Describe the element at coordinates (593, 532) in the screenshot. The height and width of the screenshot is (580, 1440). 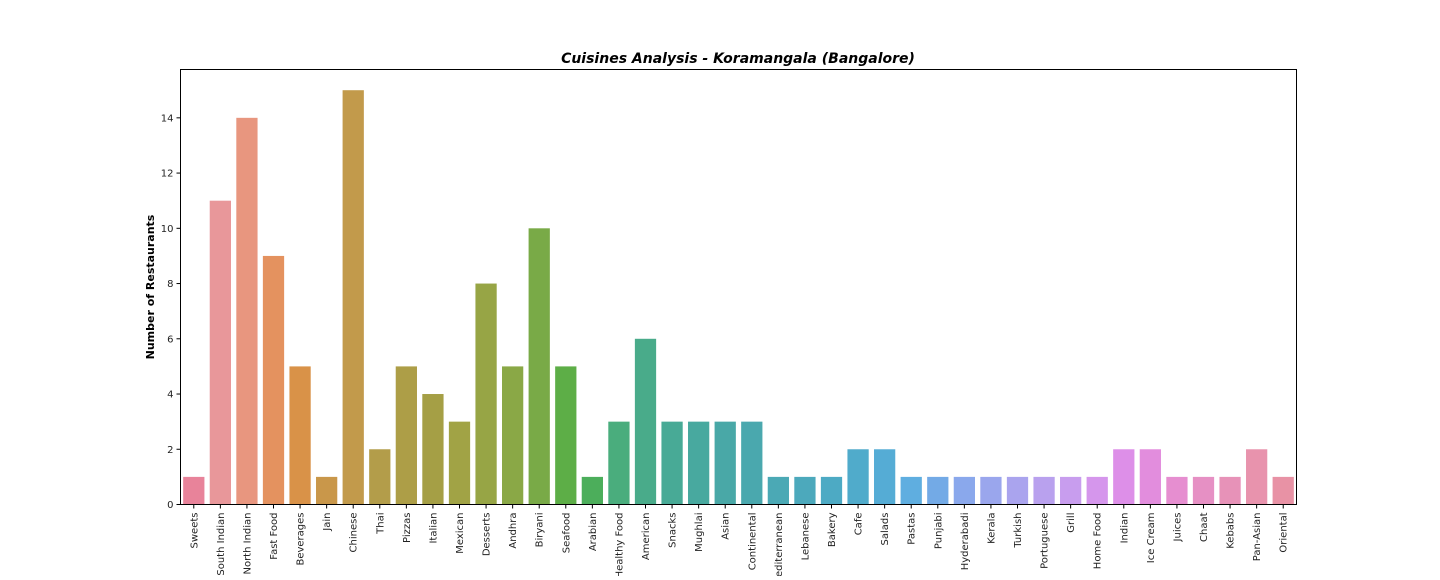
I see `x-tick-label: Arabian` at that location.